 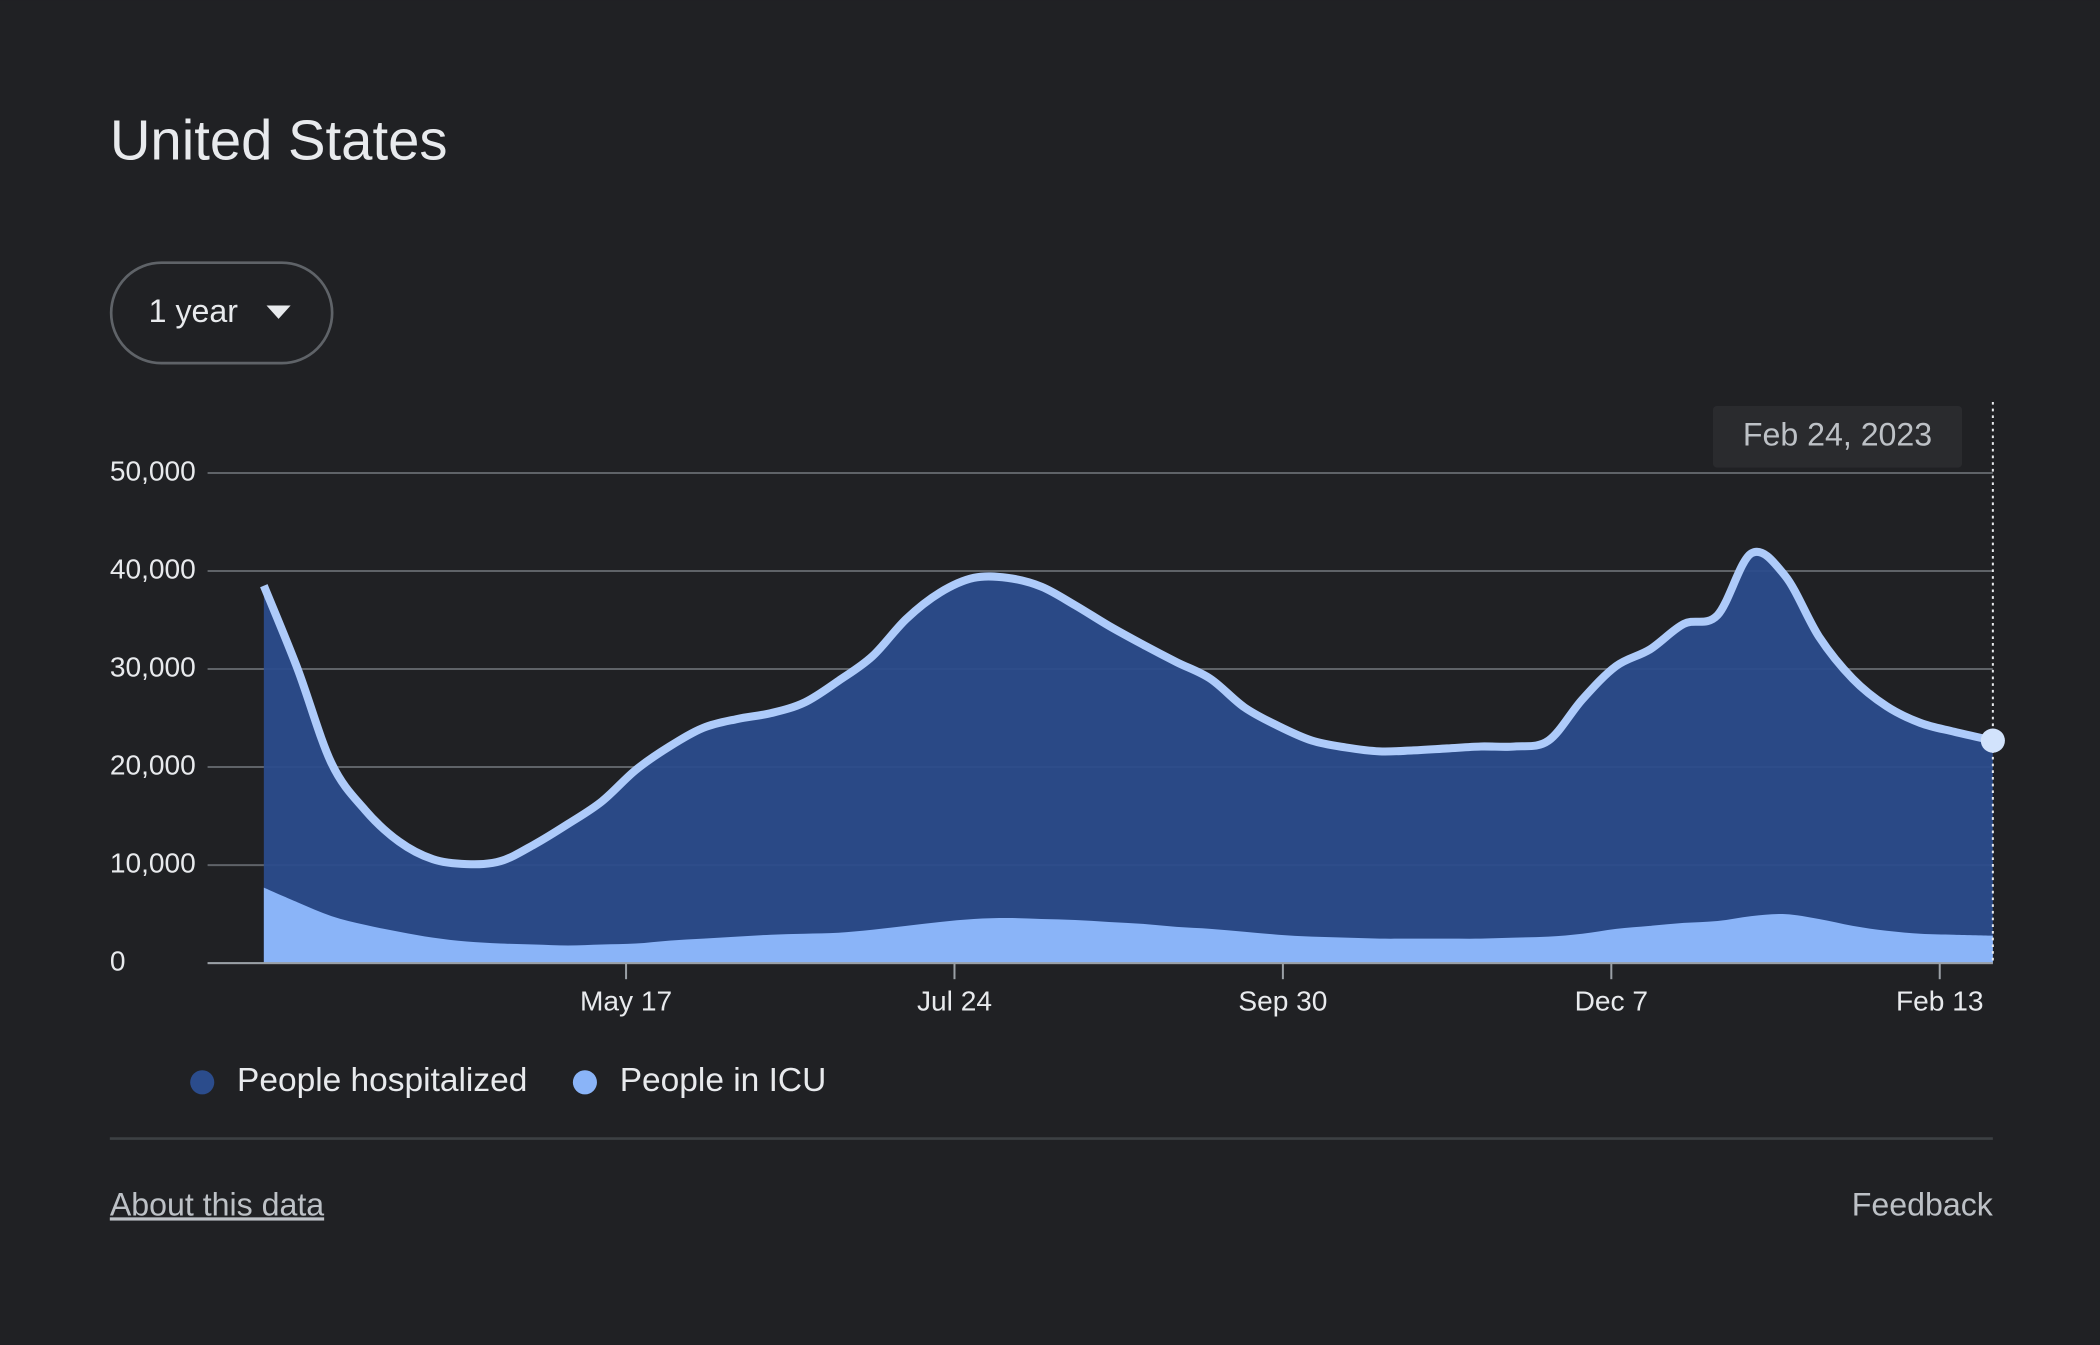 What do you see at coordinates (278, 312) in the screenshot?
I see `dropdown-arrow` at bounding box center [278, 312].